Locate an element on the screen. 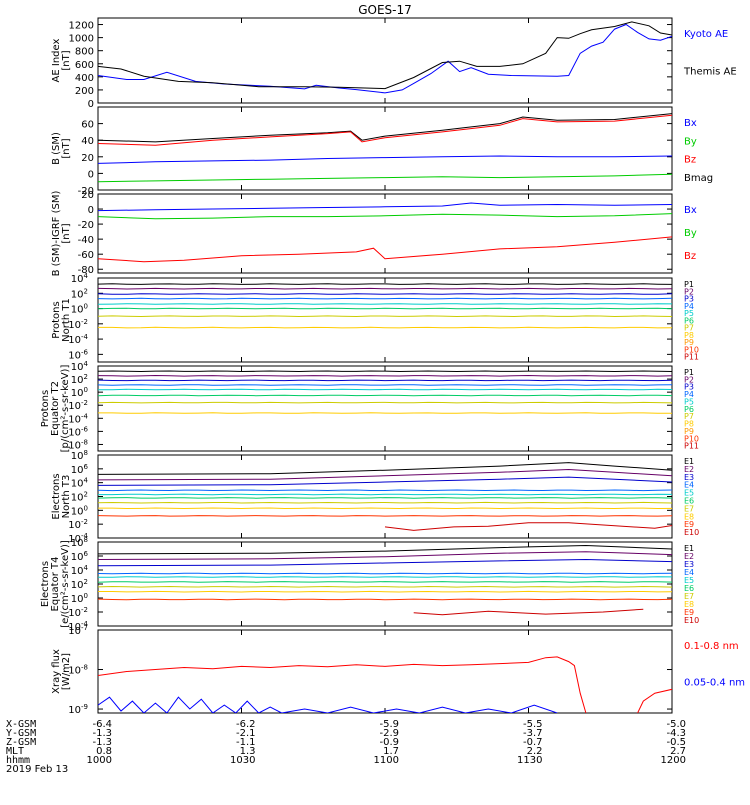 The image size is (750, 805). y-tick-label: 10⁶ is located at coordinates (80, 556).